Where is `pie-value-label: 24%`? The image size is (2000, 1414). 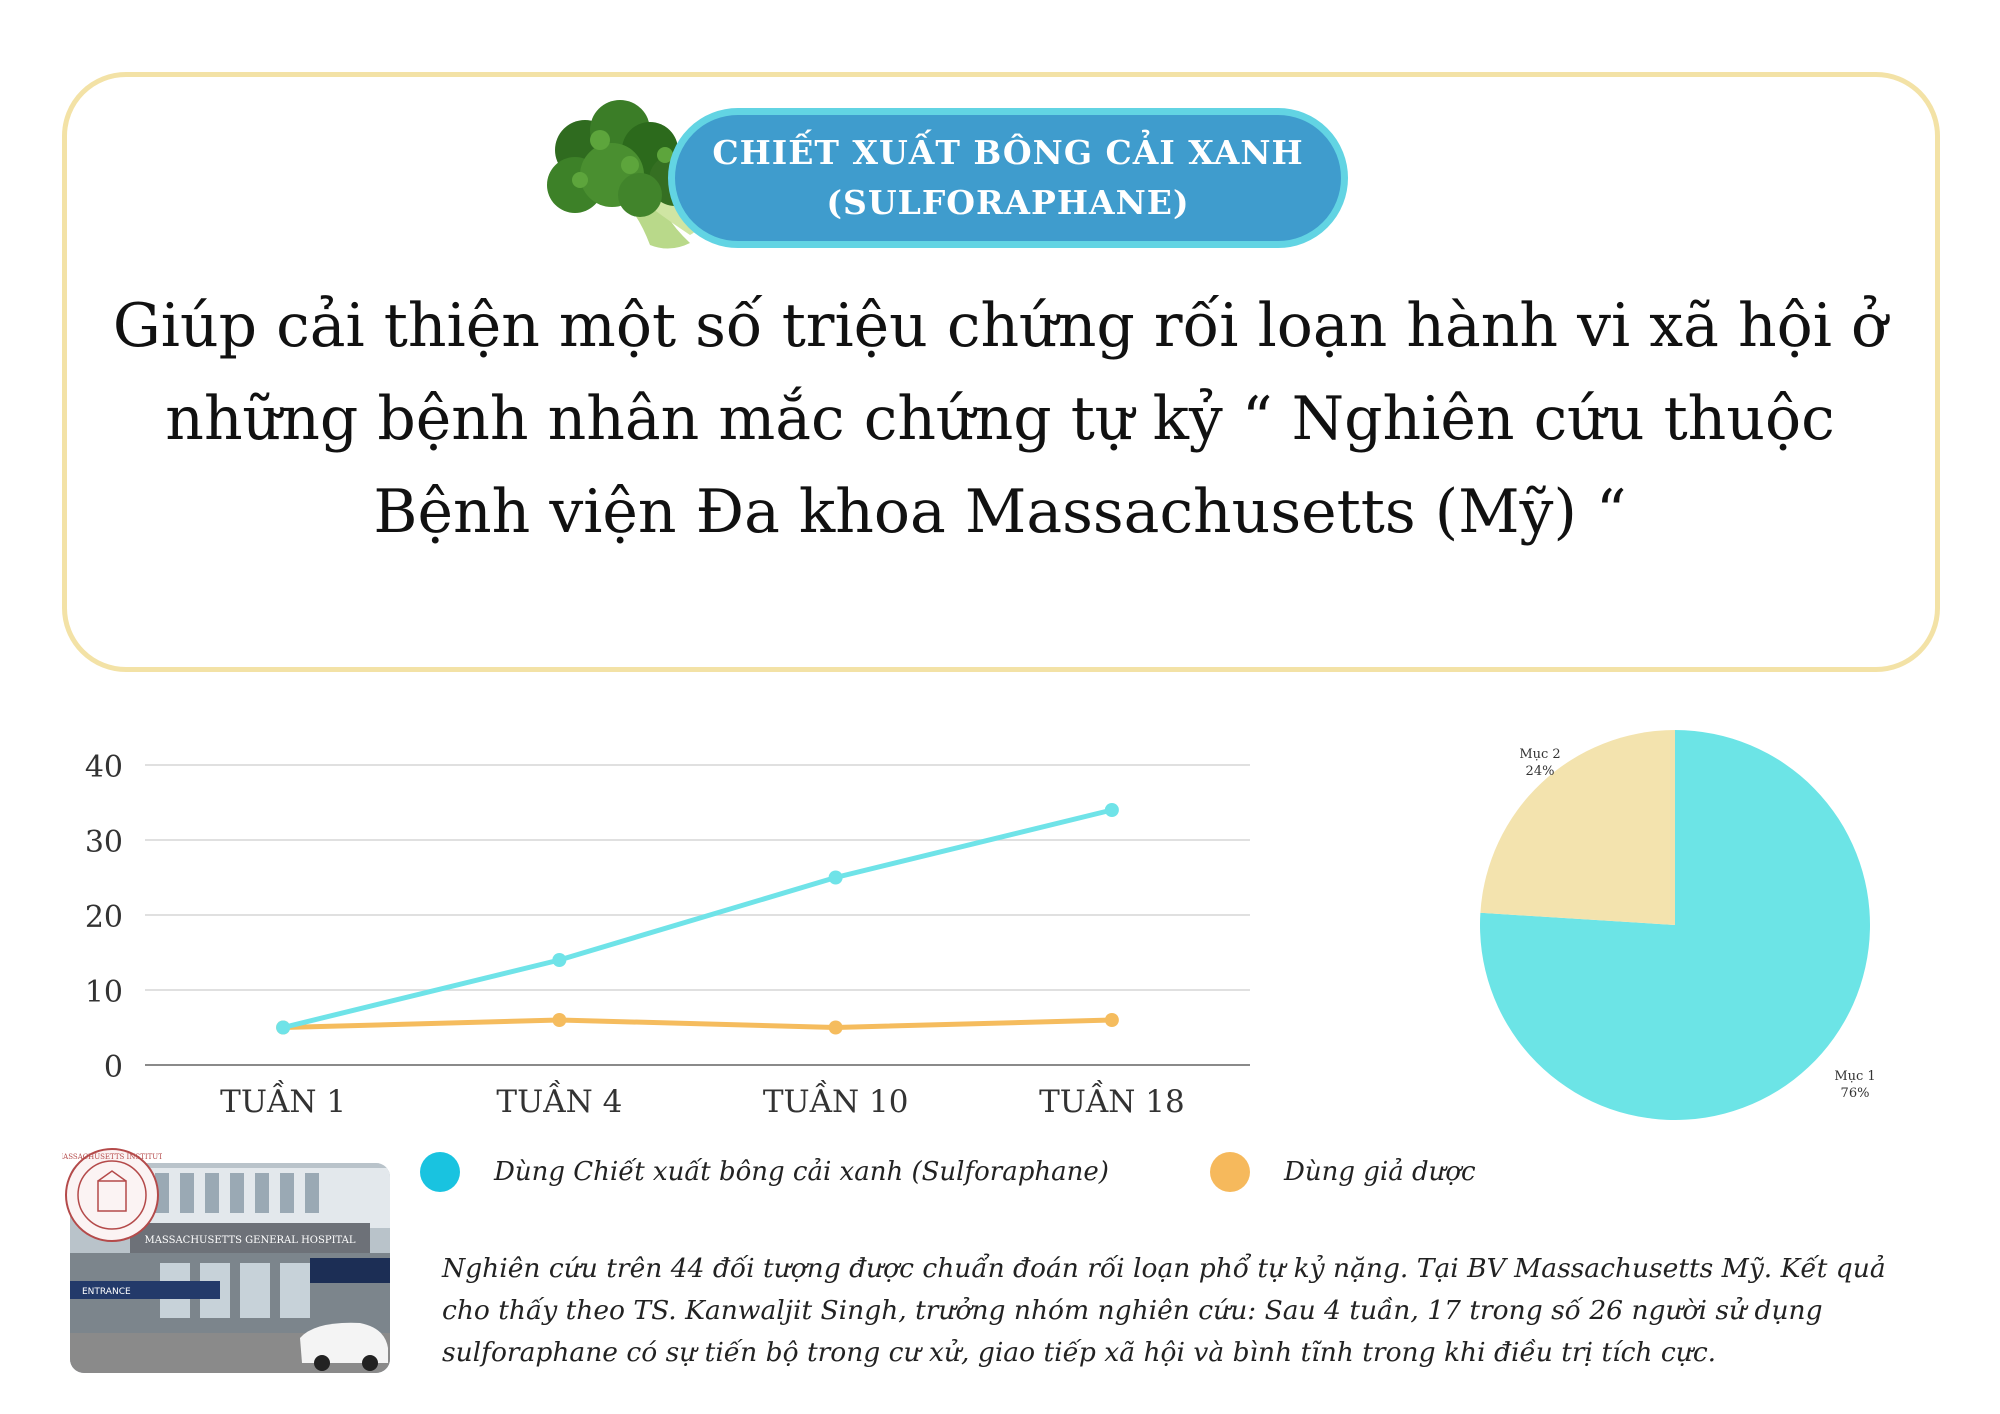
pie-value-label: 24% is located at coordinates (1540, 771).